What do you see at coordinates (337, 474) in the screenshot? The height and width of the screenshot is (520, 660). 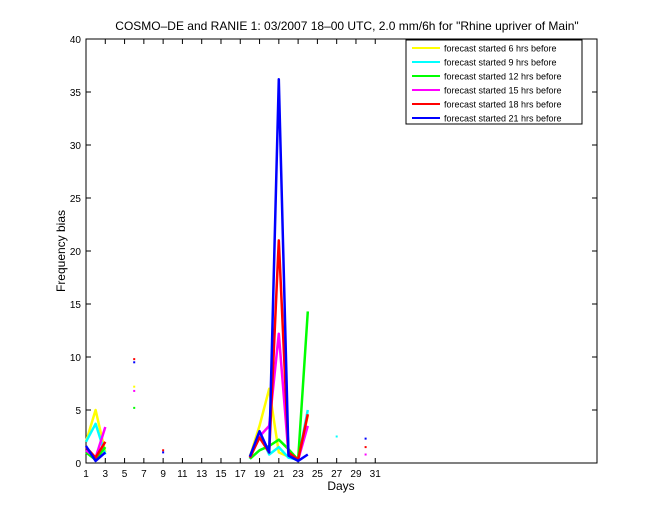 I see `x-tick-label: 27` at bounding box center [337, 474].